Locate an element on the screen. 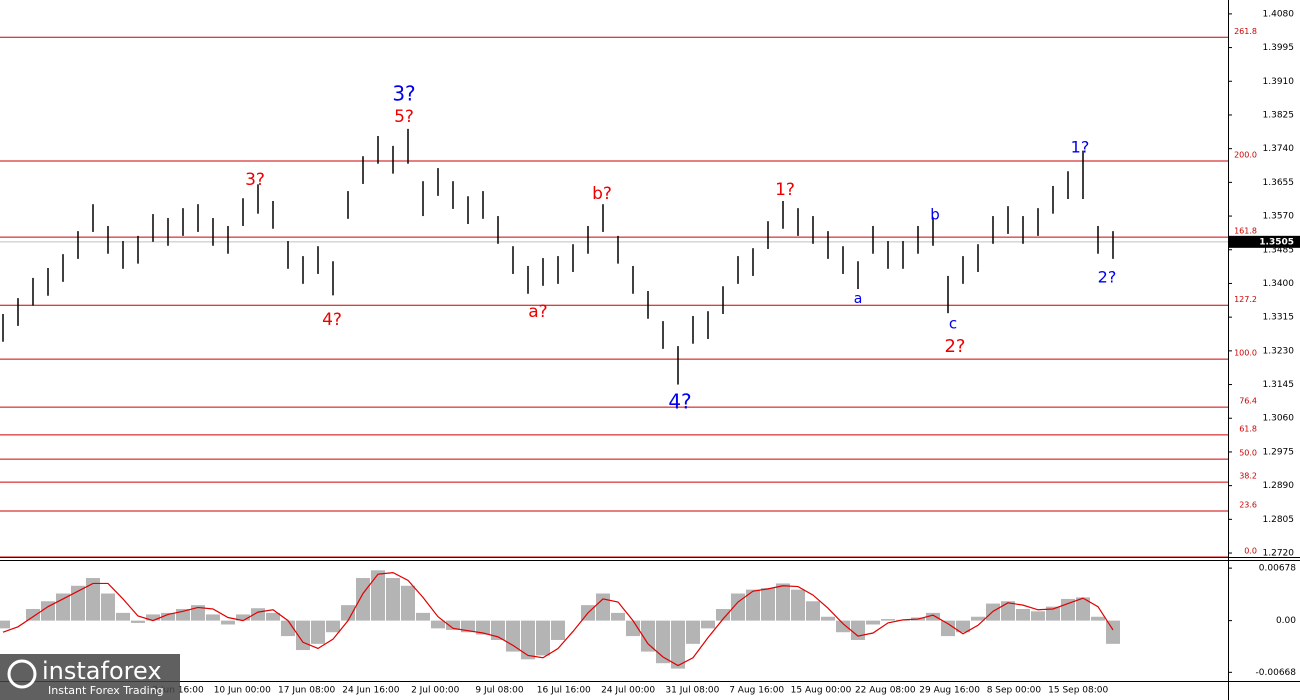 Image resolution: width=1300 pixels, height=700 pixels. x-tick-label: 15 Aug 00:00 is located at coordinates (821, 691).